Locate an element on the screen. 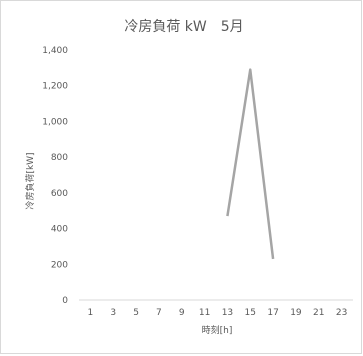 This screenshot has height=356, width=363. series-line is located at coordinates (250, 164).